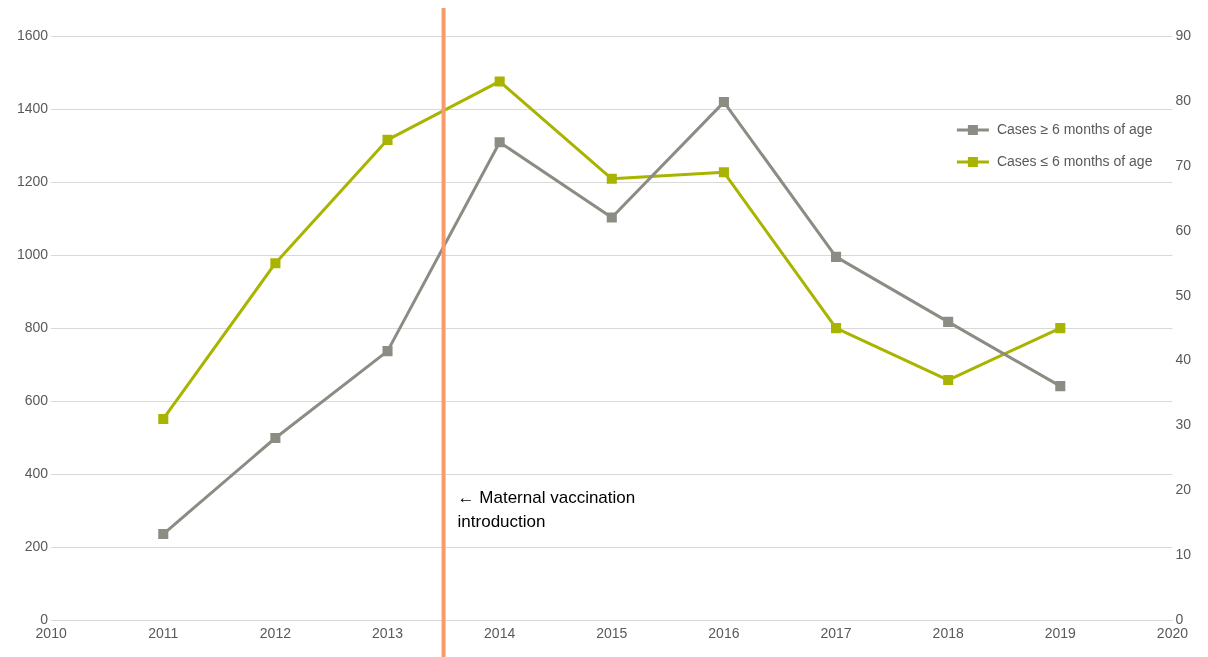  Describe the element at coordinates (1179, 619) in the screenshot. I see `y2-tick-label: 0` at that location.